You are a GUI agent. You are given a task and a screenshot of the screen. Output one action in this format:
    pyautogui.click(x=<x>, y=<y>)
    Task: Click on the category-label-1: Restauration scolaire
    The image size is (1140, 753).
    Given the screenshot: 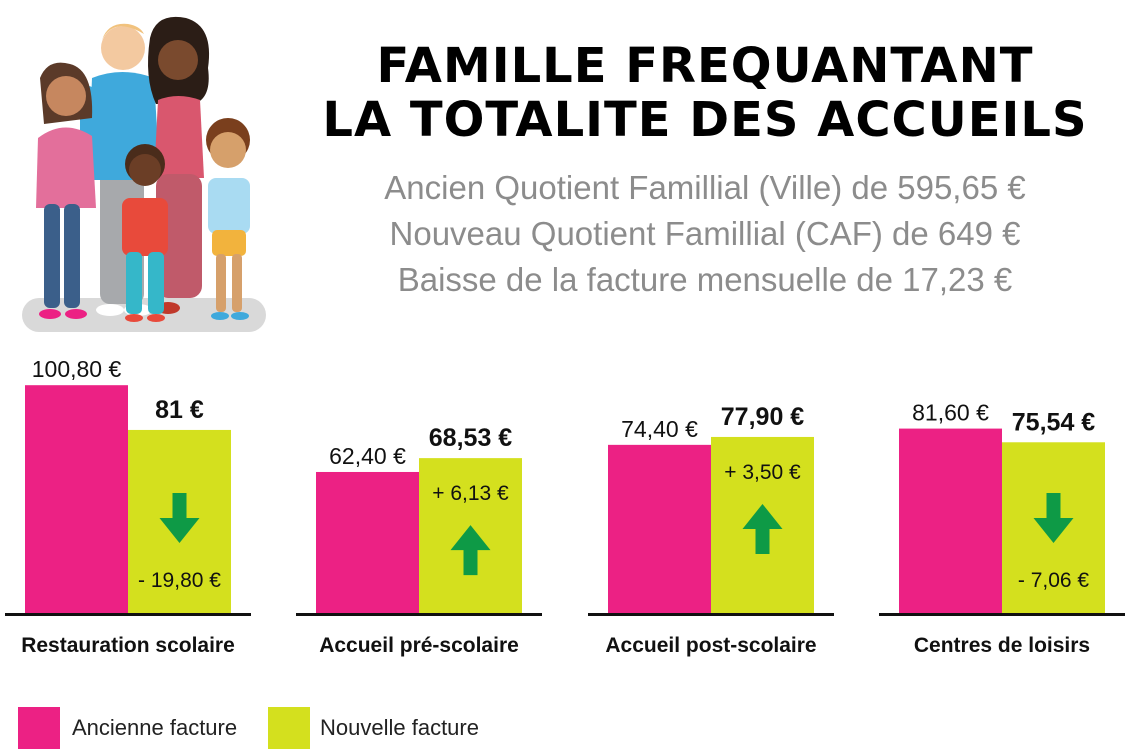 What is the action you would take?
    pyautogui.click(x=128, y=645)
    